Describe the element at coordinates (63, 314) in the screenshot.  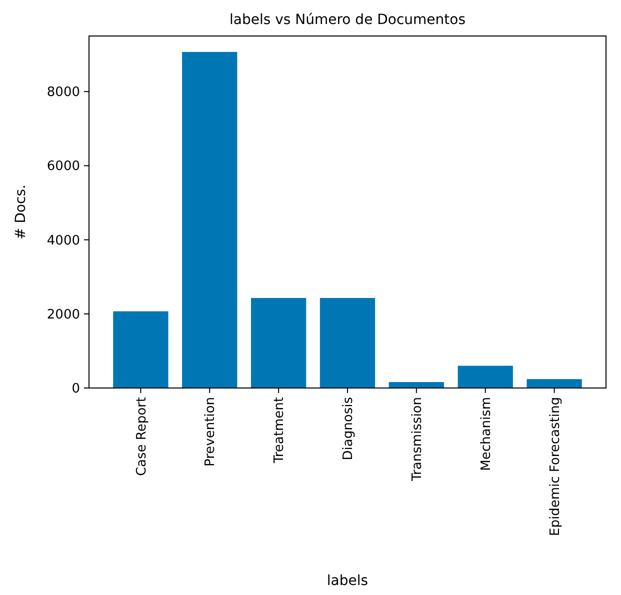
I see `y-tick-label: 2000` at that location.